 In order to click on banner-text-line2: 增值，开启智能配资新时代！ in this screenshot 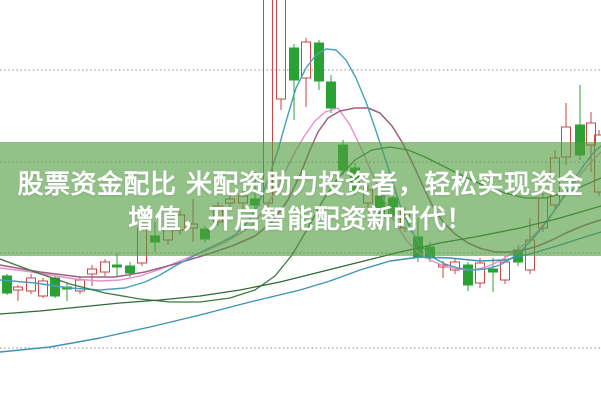, I will do `click(300, 220)`.